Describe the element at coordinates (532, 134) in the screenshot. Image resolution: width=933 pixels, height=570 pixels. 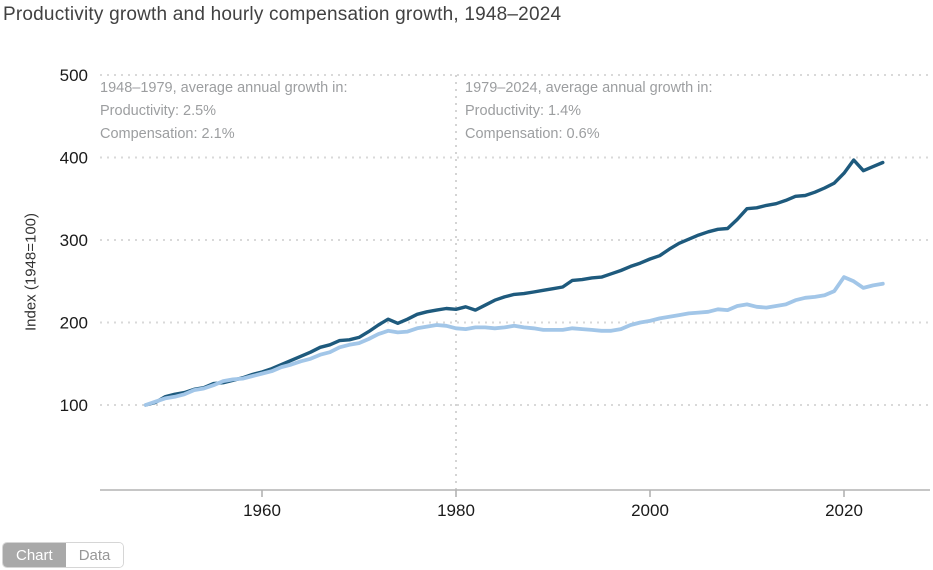
I see `annotation-compensation-value: Compensation: 0.6%` at that location.